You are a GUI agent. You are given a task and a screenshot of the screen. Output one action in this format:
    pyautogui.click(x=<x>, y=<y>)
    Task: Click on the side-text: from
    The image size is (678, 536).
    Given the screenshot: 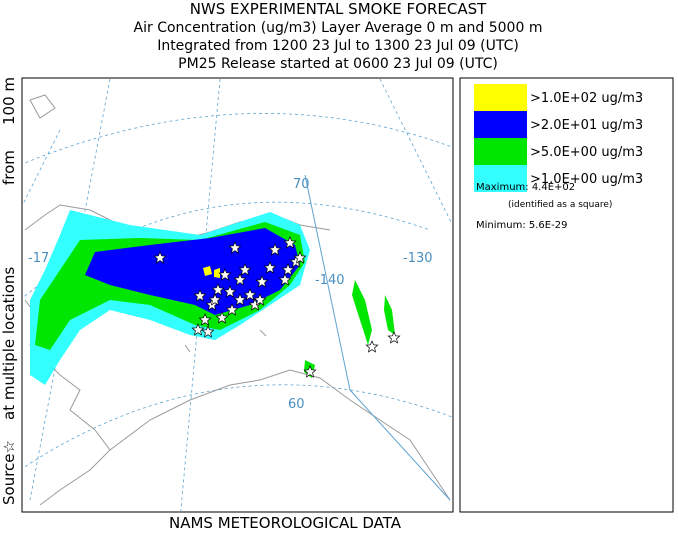 What is the action you would take?
    pyautogui.click(x=9, y=167)
    